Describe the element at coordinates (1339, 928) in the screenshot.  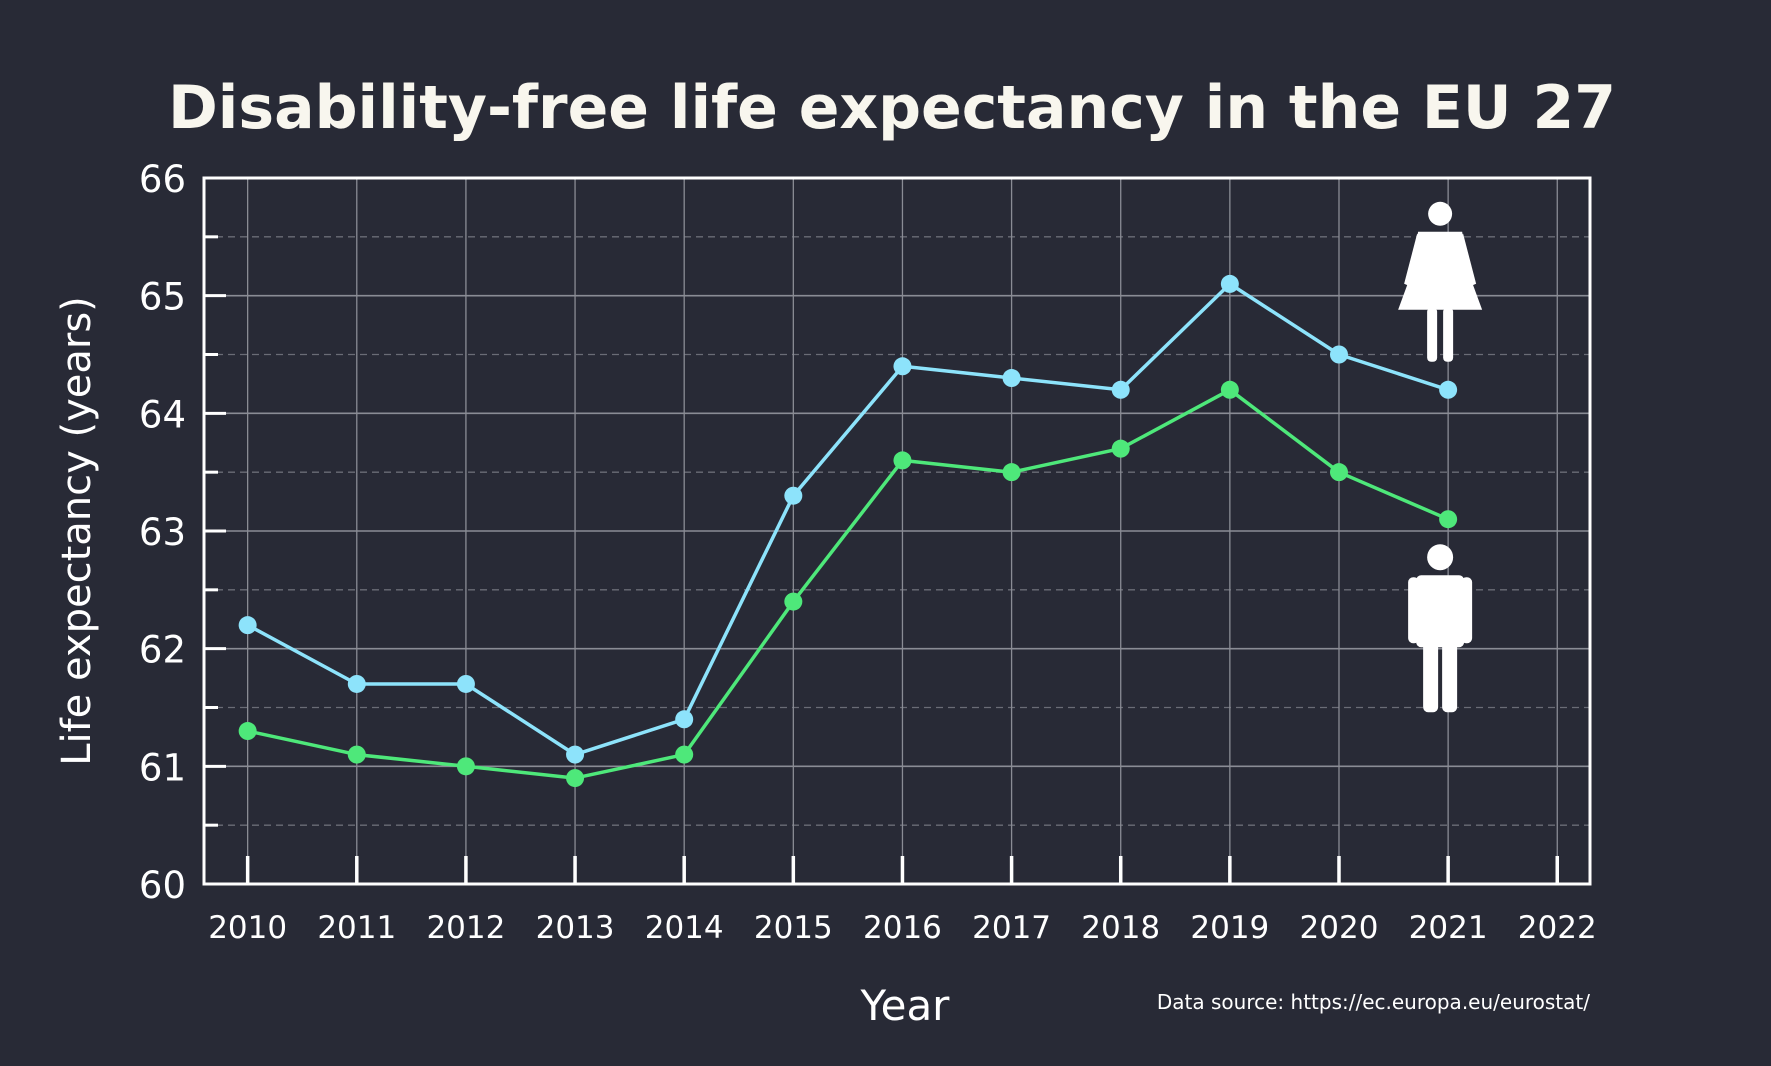
I see `x-tick-label: 2020` at that location.